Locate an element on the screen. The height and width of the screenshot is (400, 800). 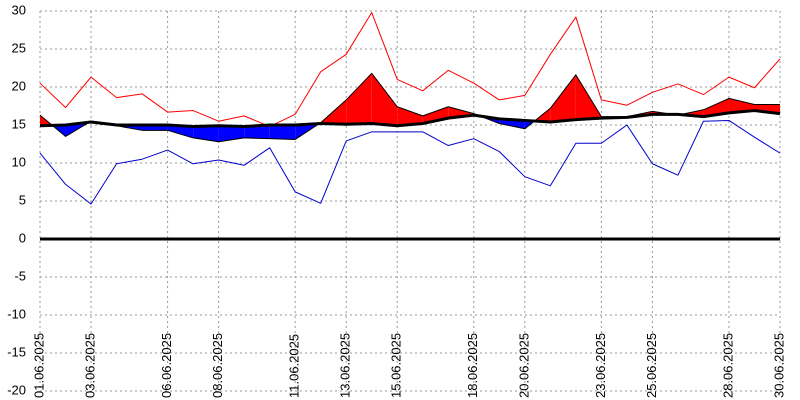
x-tick-label: 15.06.2025 is located at coordinates (396, 365).